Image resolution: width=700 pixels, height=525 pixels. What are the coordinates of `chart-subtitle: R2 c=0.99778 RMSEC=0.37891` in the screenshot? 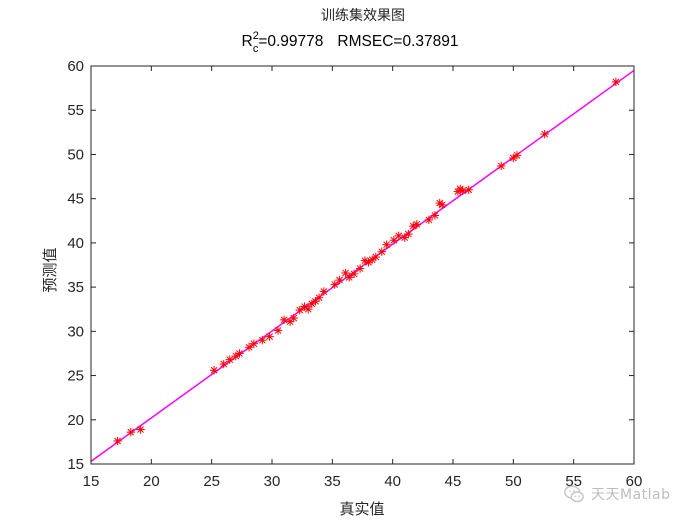 It's located at (350, 42).